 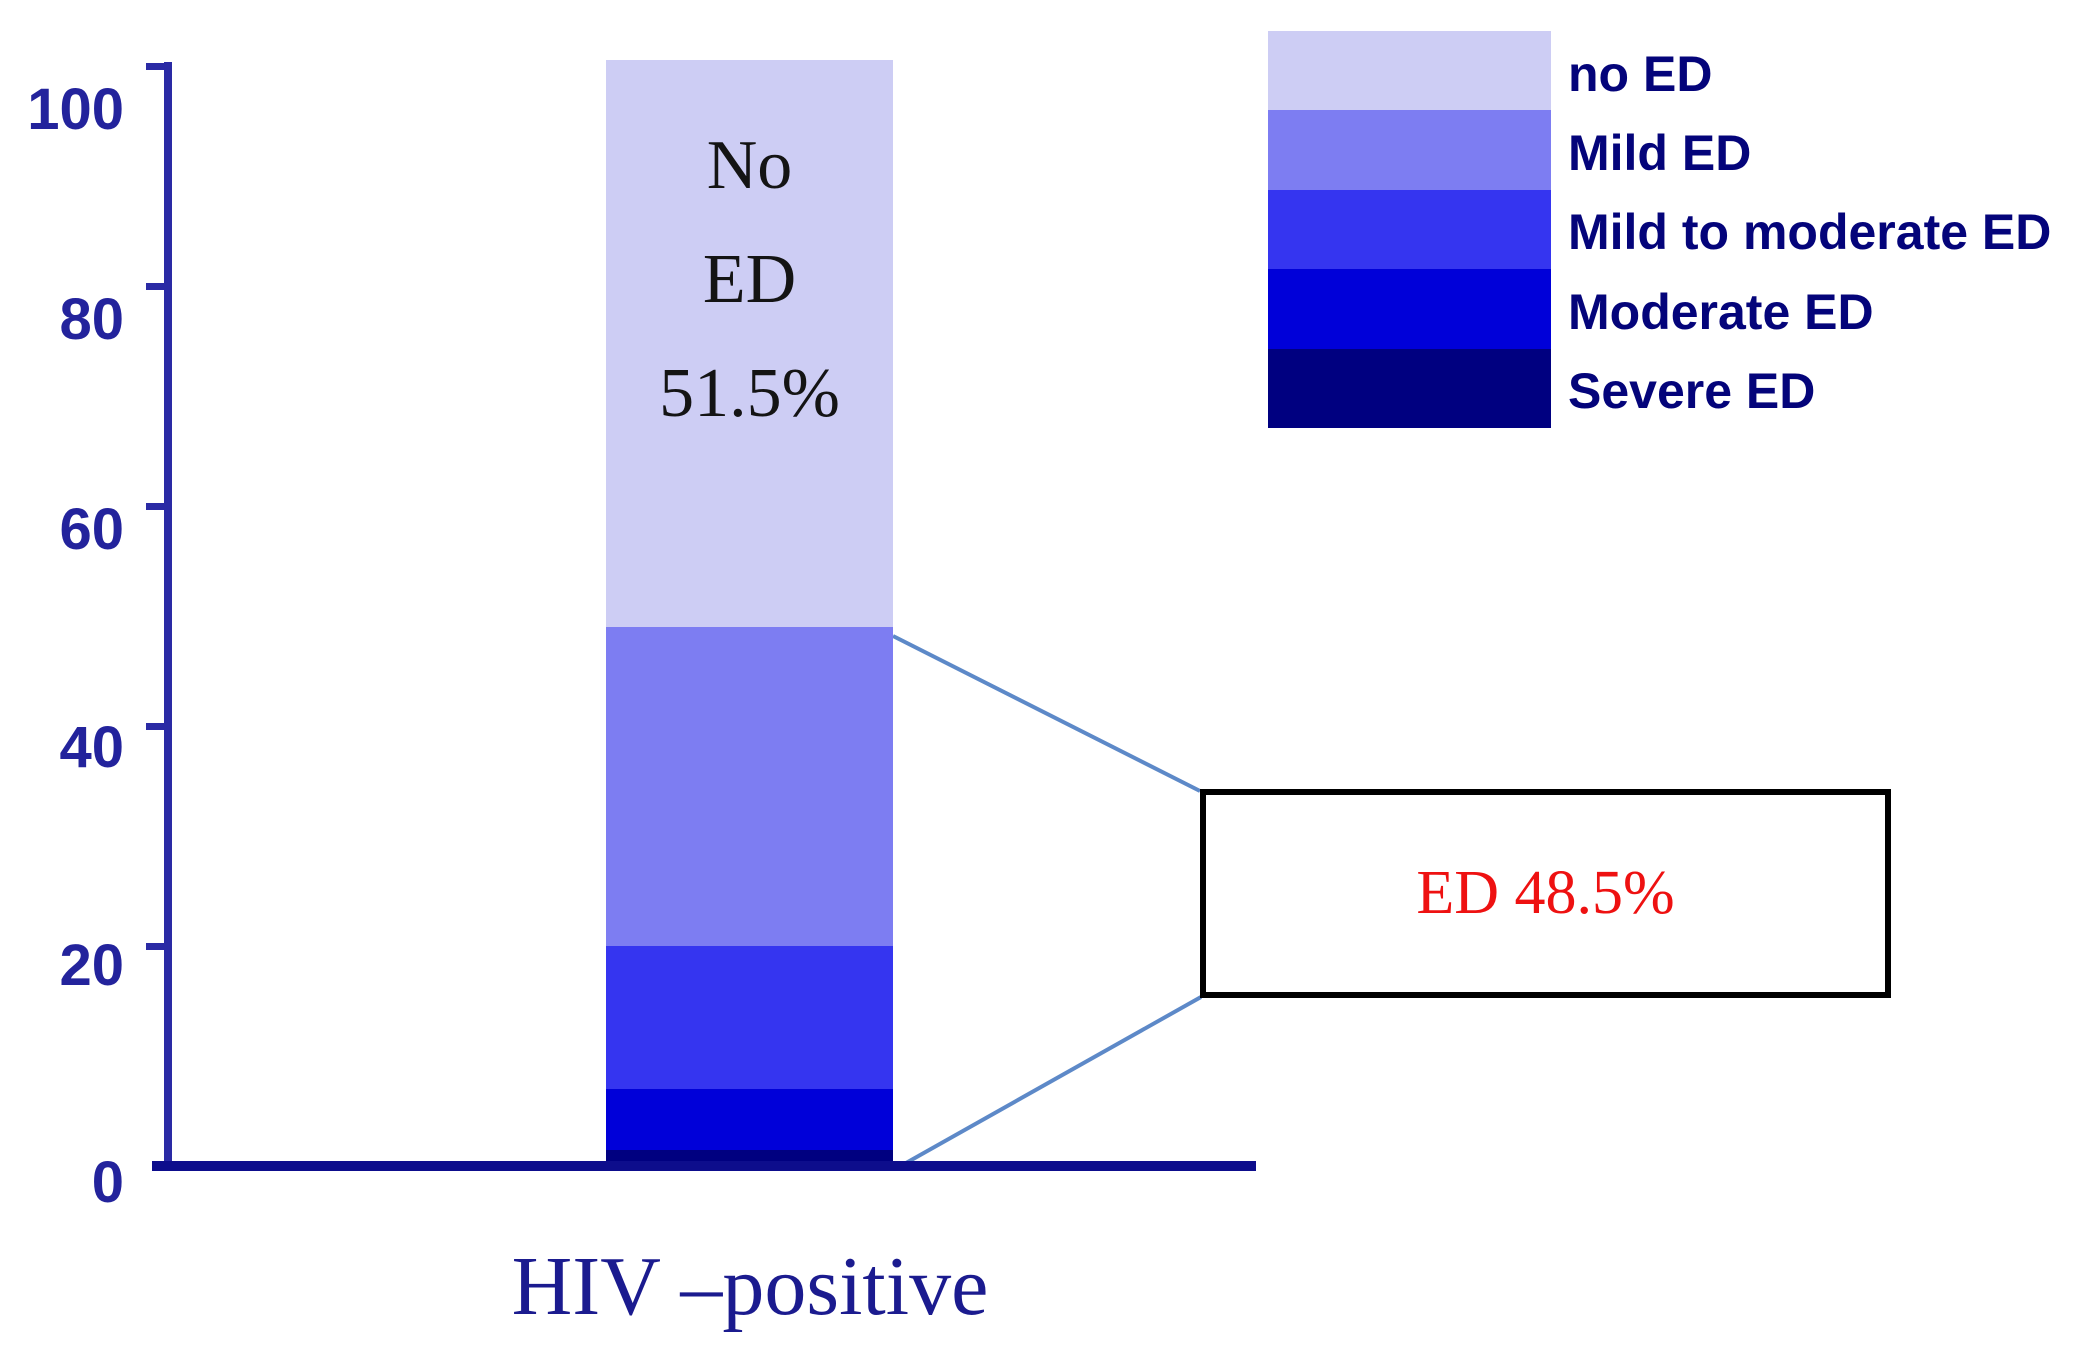 What do you see at coordinates (107, 1182) in the screenshot?
I see `y-axis-label-0: 0` at bounding box center [107, 1182].